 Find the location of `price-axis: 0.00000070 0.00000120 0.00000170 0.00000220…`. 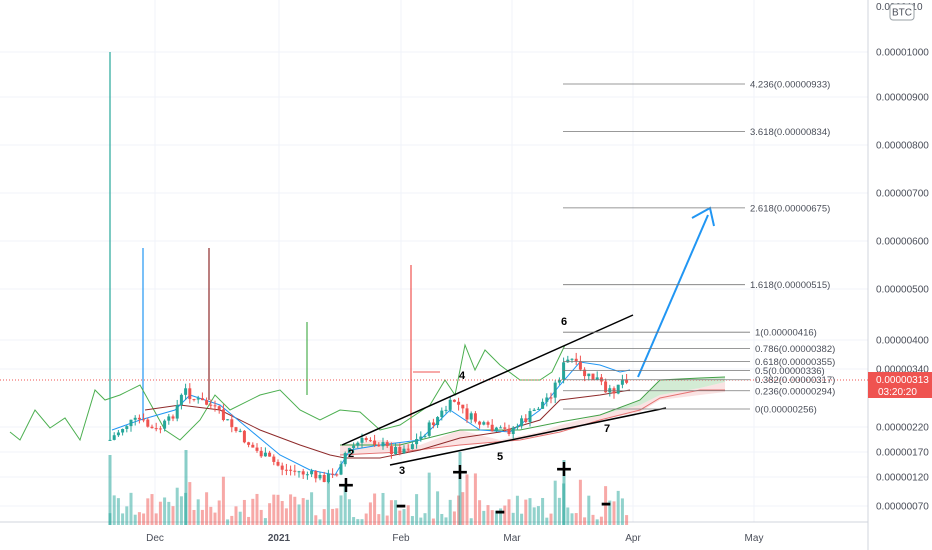

price-axis: 0.00000070 0.00000120 0.00000170 0.00000220… is located at coordinates (902, 257).